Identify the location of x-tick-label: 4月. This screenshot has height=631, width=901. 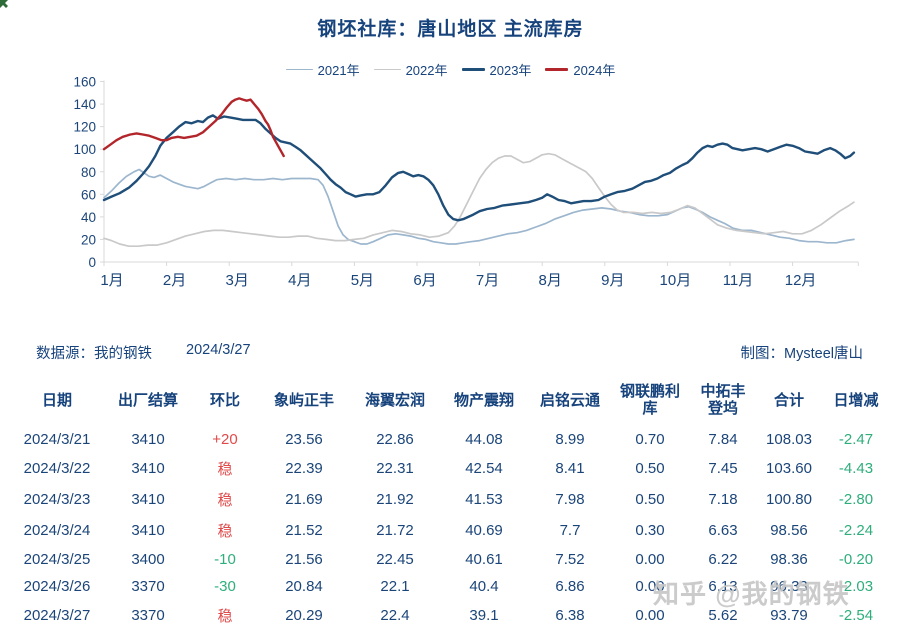
(299, 280).